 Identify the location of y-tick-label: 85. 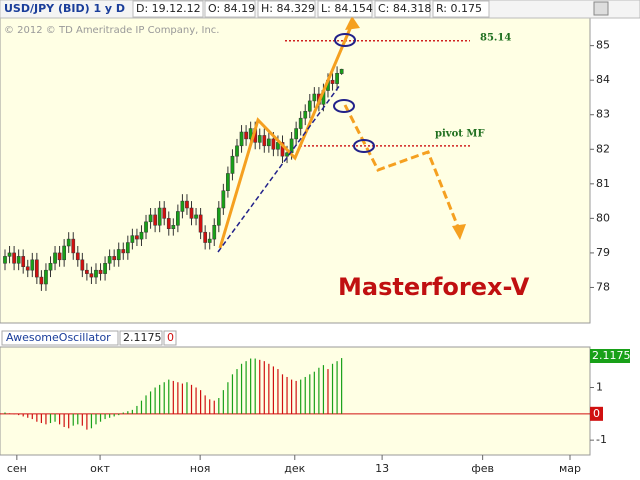
(603, 45).